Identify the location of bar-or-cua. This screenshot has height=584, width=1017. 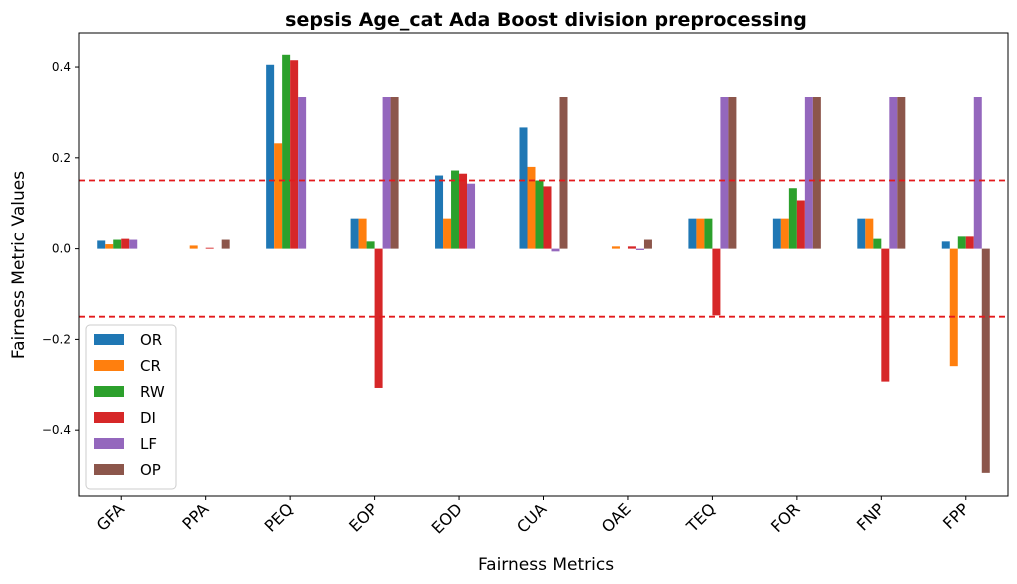
(523, 188).